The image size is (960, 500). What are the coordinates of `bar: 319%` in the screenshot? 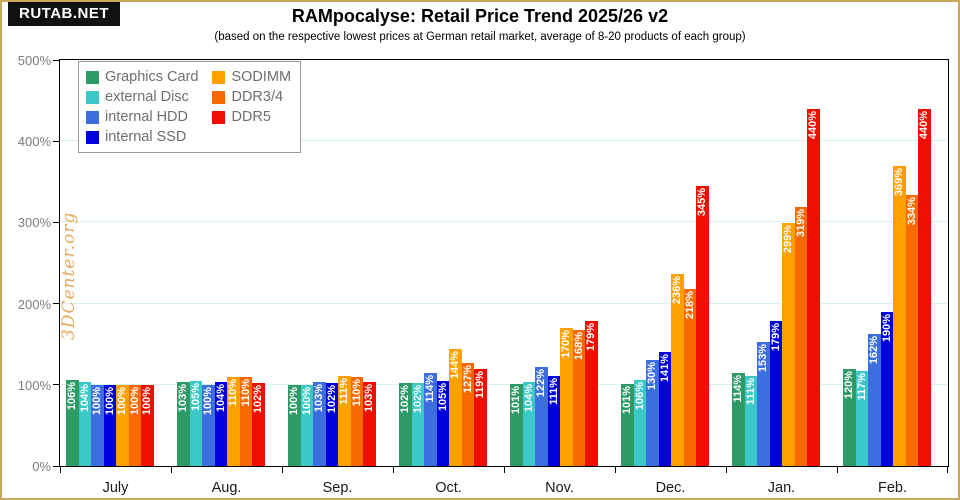 It's located at (800, 336).